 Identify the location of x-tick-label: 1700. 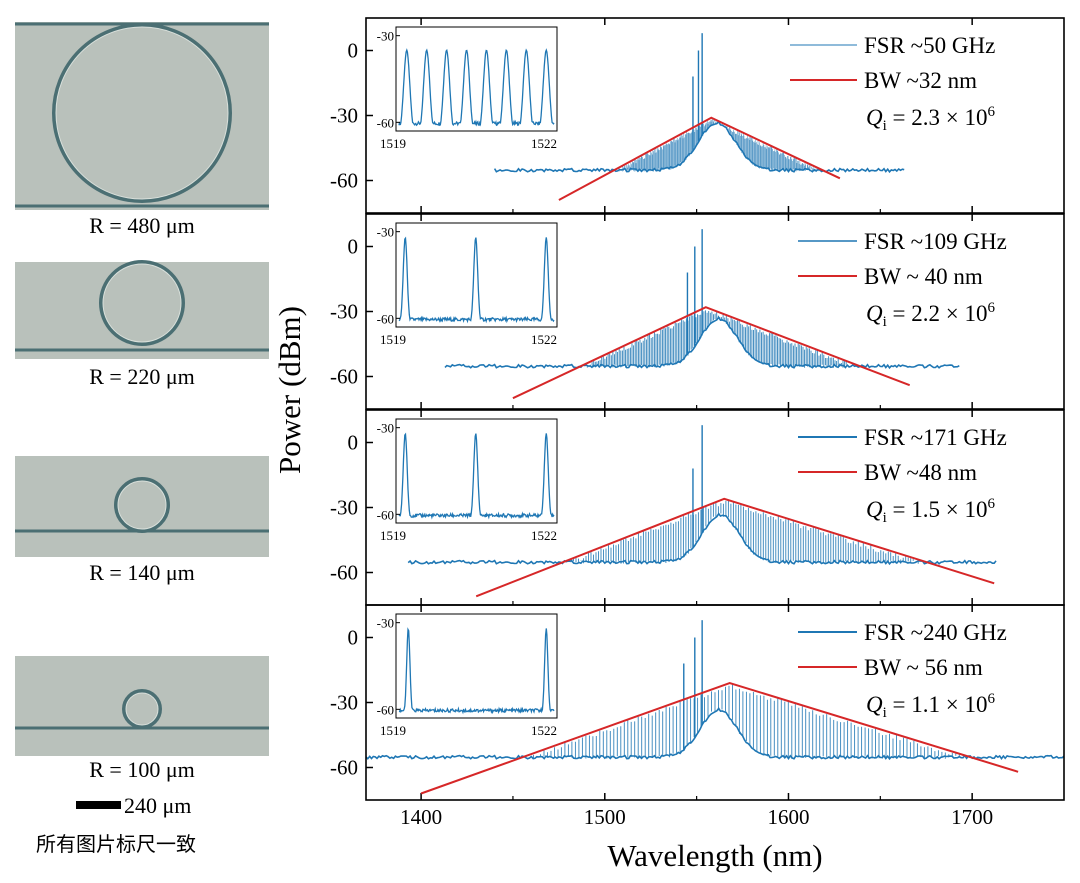
(972, 817).